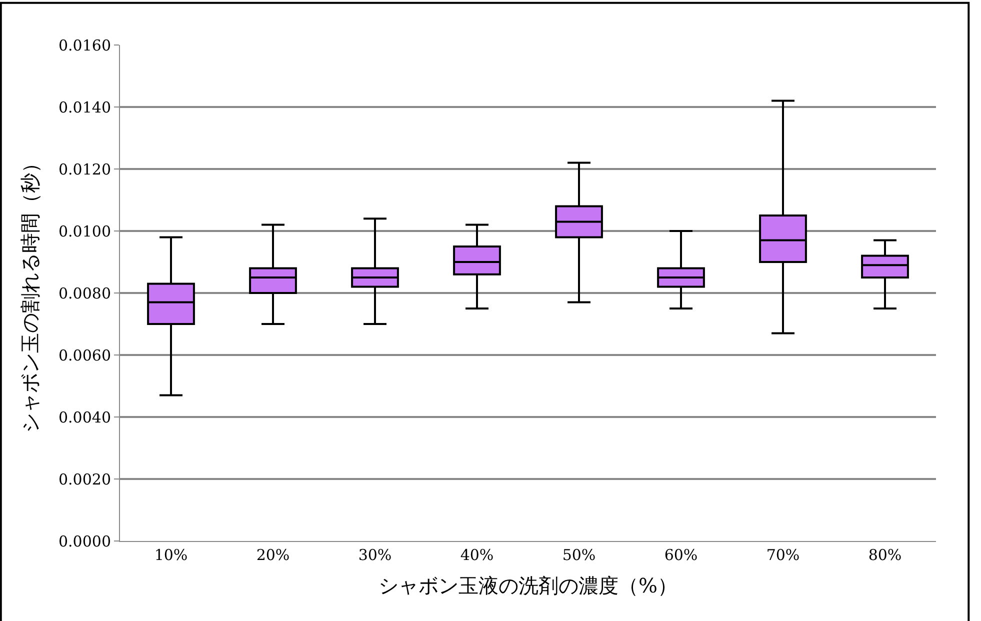 Image resolution: width=981 pixels, height=621 pixels. What do you see at coordinates (30, 293) in the screenshot?
I see `y-axis-title: シャボン玉の割れる時間（秒）` at bounding box center [30, 293].